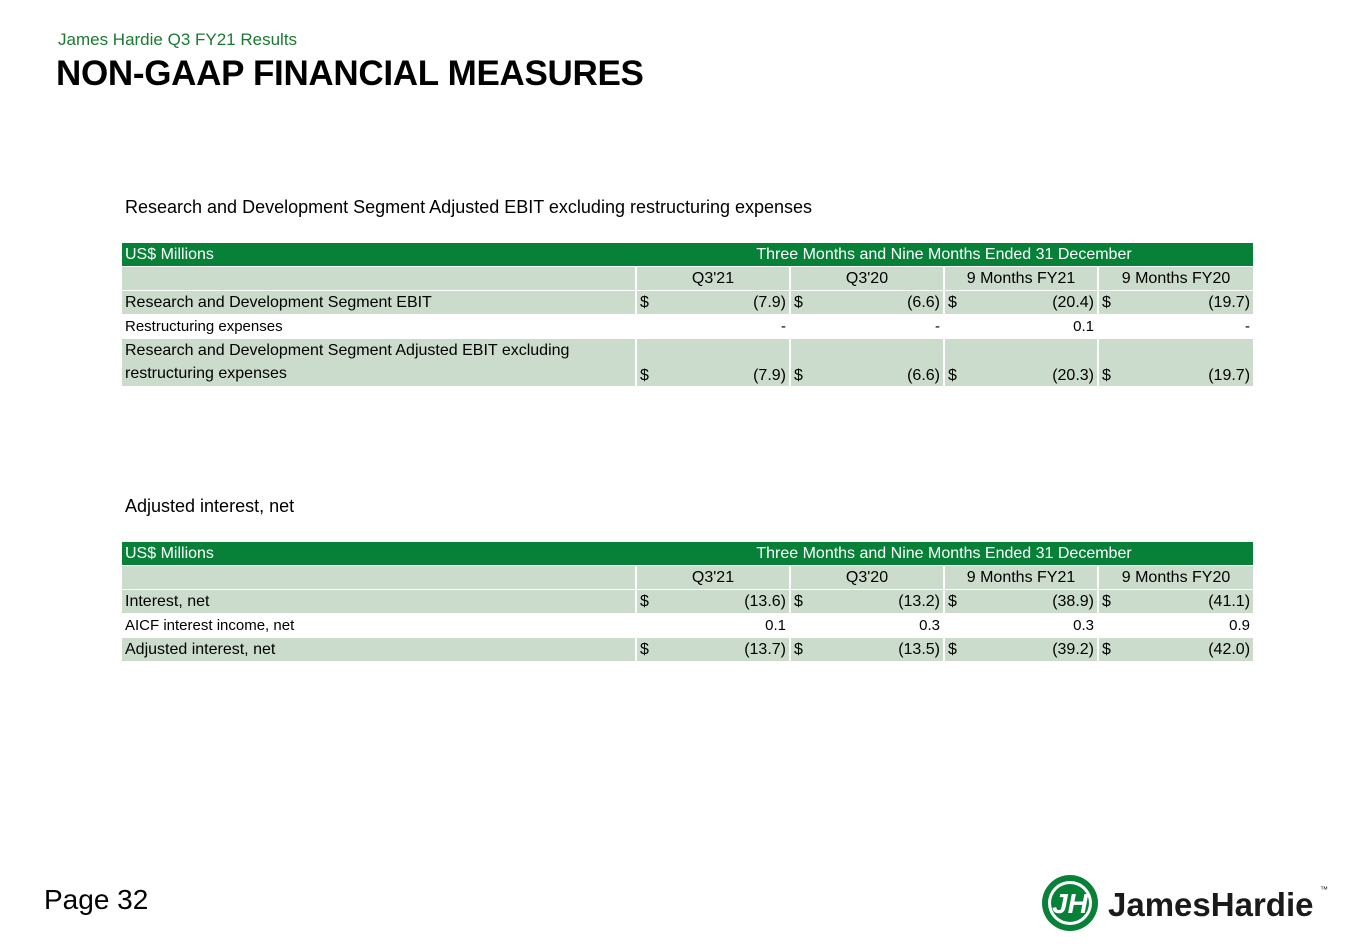 Image resolution: width=1365 pixels, height=945 pixels. I want to click on value-cell: $ (20.3), so click(1020, 362).